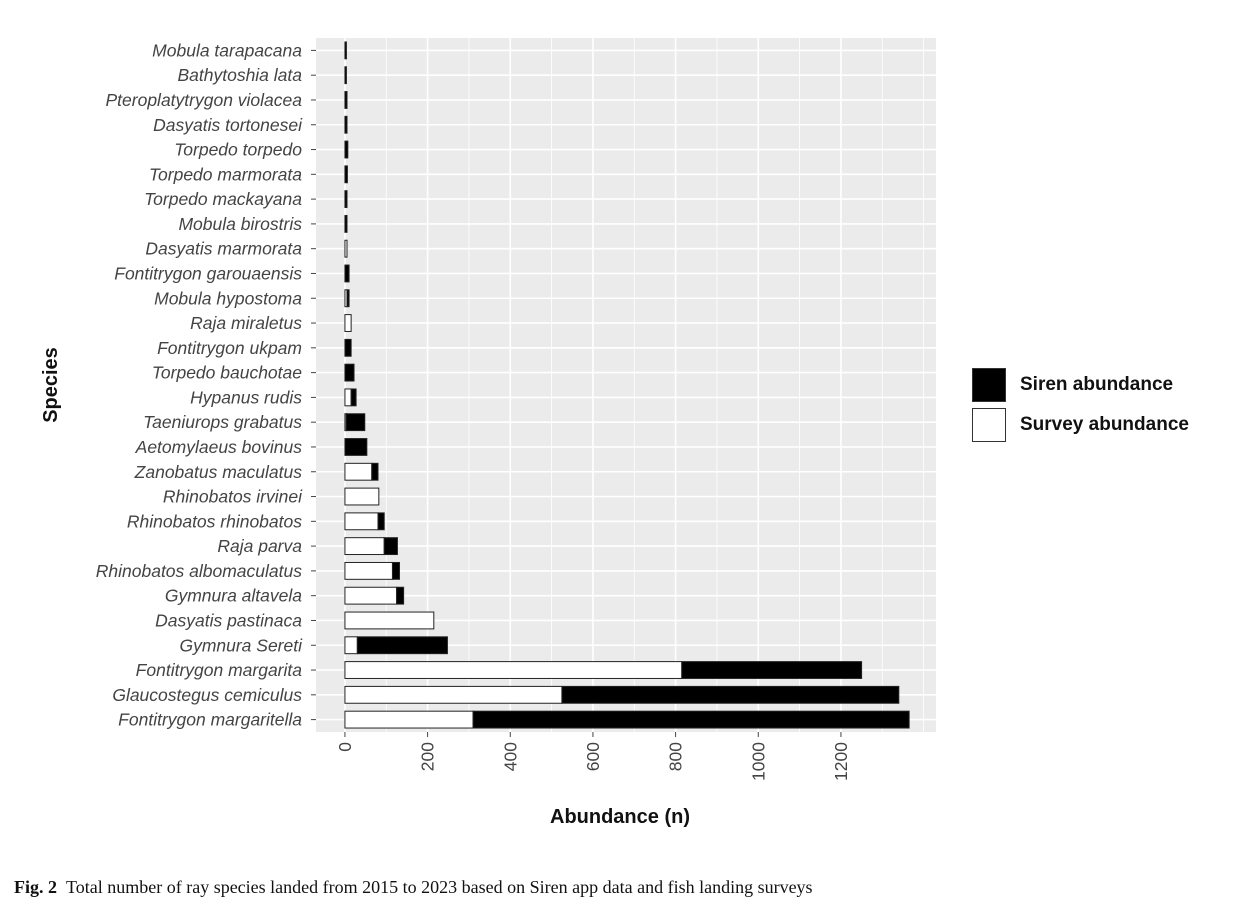 This screenshot has width=1254, height=914. What do you see at coordinates (246, 323) in the screenshot?
I see `y-tick-label: Raja miraletus` at bounding box center [246, 323].